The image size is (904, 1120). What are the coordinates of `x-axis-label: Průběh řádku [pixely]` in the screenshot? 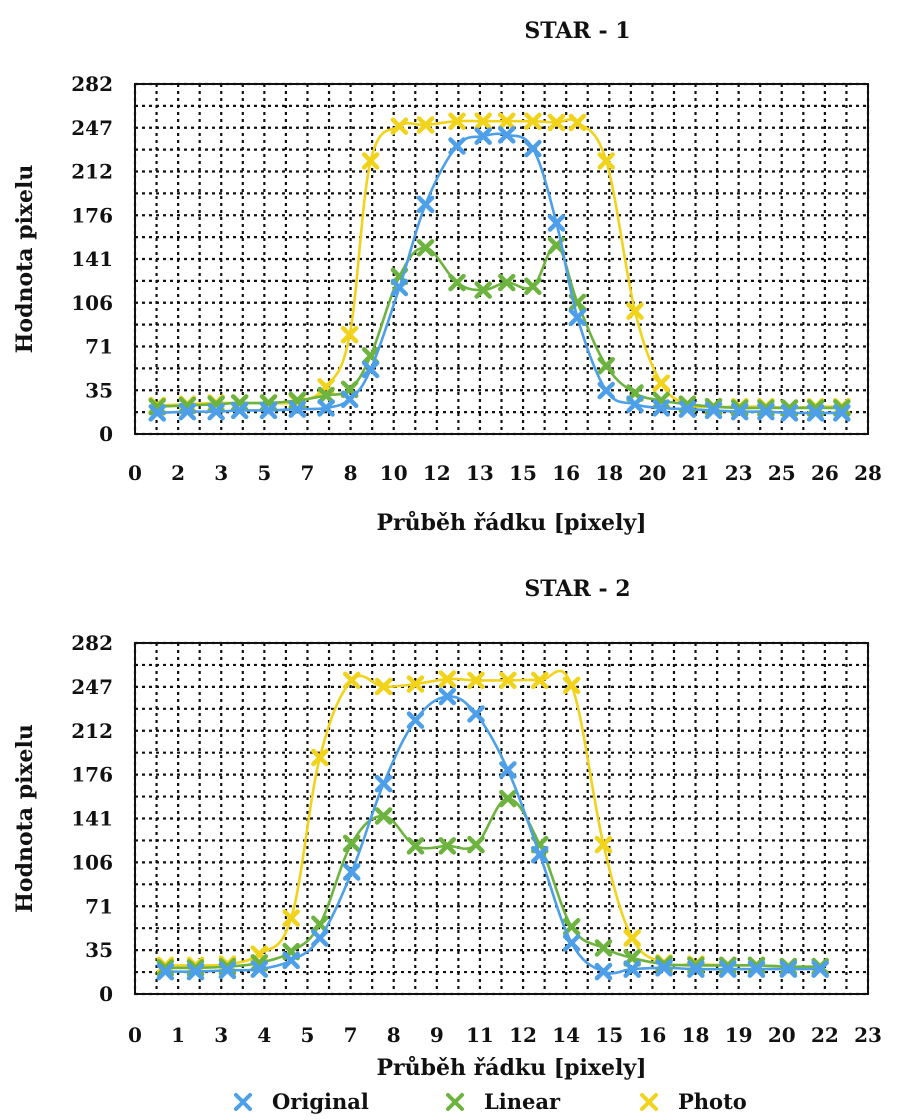 It's located at (511, 1068).